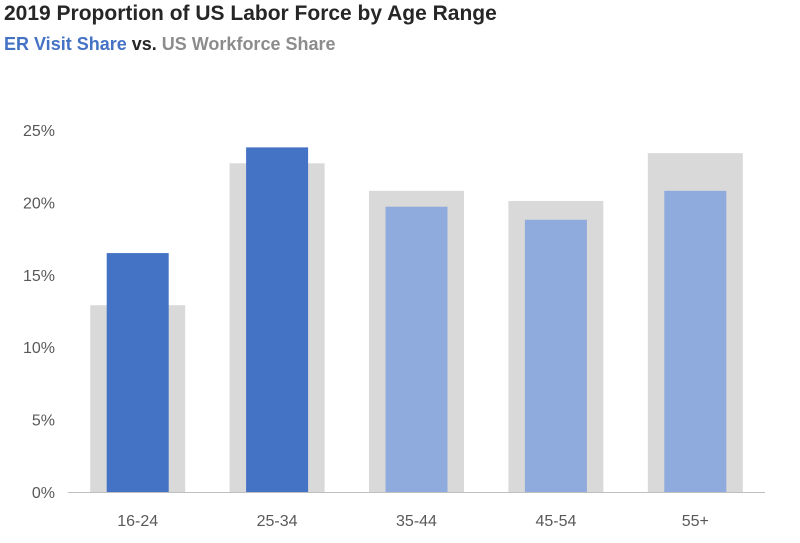 The height and width of the screenshot is (543, 800). I want to click on er-visit-bar-55+, so click(695, 341).